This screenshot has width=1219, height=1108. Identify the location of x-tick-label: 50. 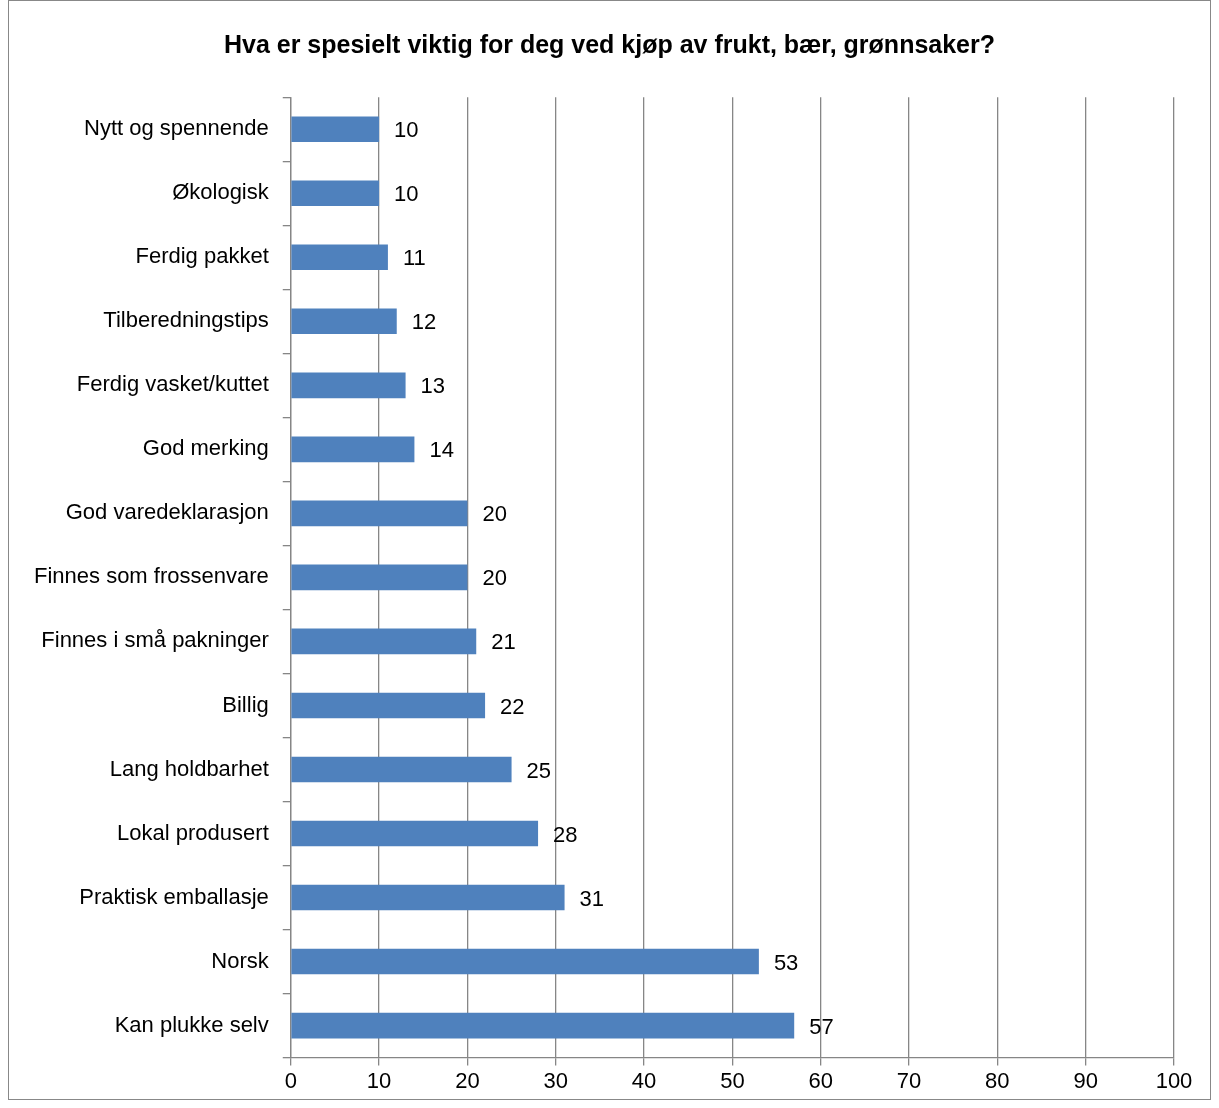
(732, 1080).